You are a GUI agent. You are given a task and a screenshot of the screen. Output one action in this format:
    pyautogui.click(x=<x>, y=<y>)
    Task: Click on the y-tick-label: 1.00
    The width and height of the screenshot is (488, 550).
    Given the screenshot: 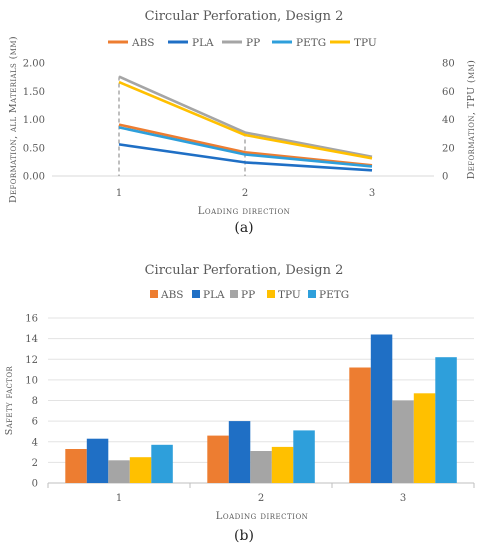 What is the action you would take?
    pyautogui.click(x=34, y=120)
    